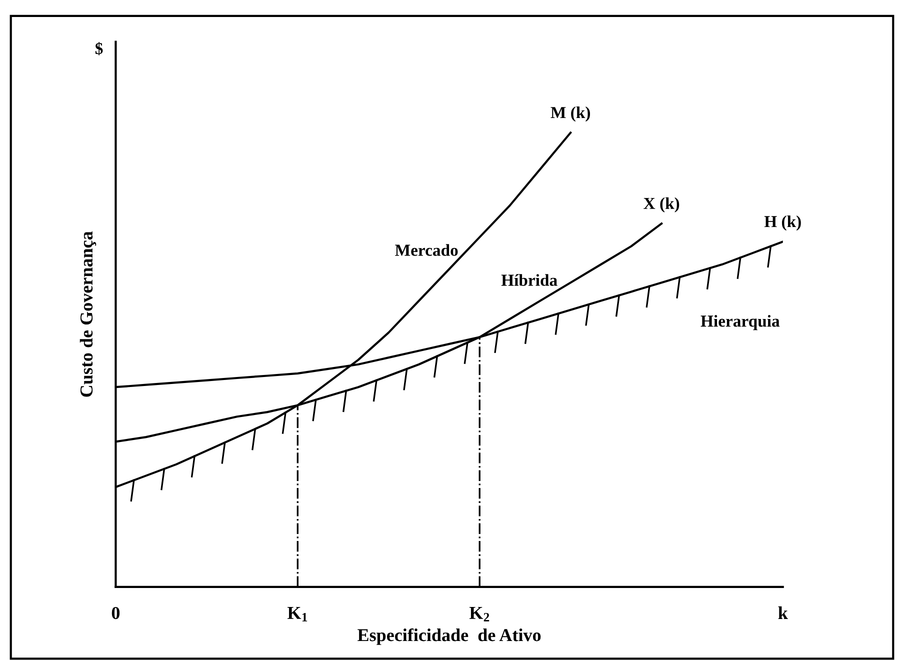 This screenshot has width=904, height=664. Describe the element at coordinates (782, 223) in the screenshot. I see `series-label: H (k)` at that location.